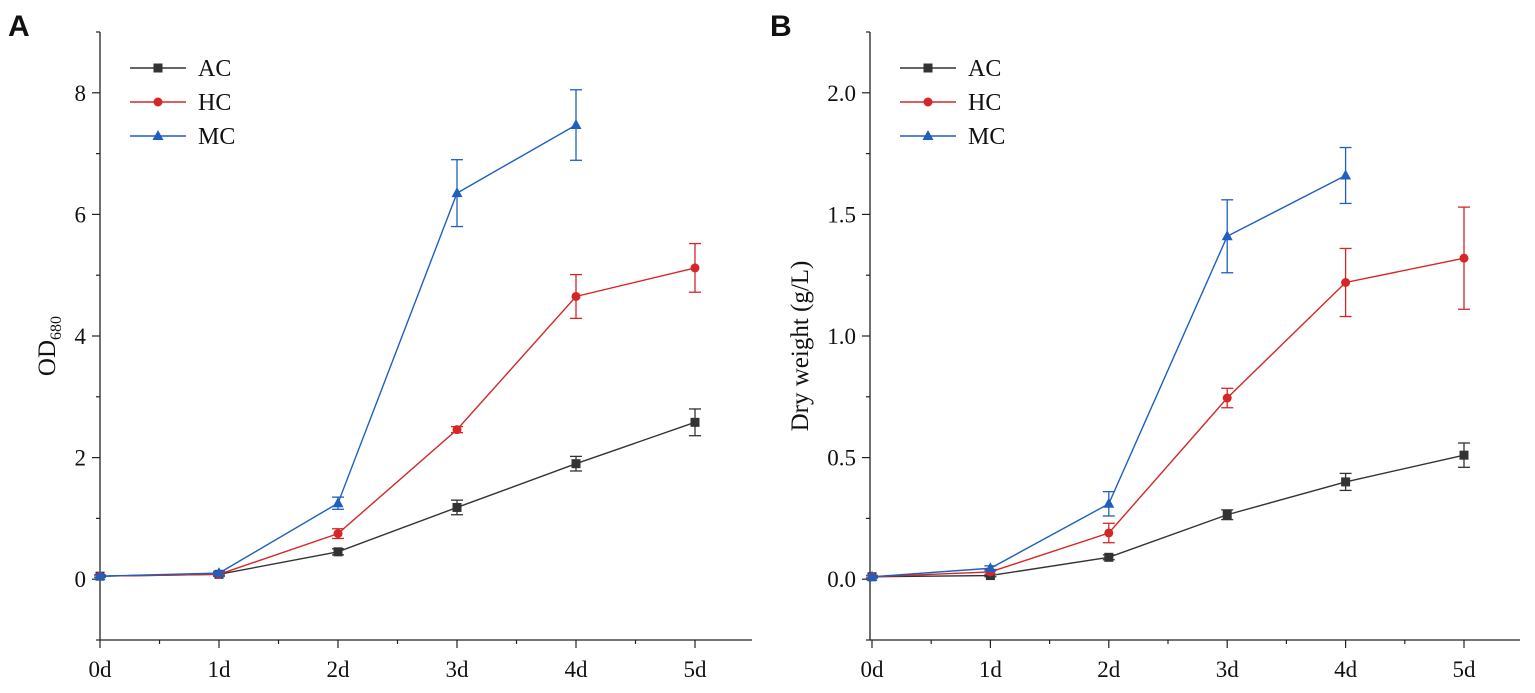  What do you see at coordinates (81, 93) in the screenshot?
I see `y-tick-label: 8` at bounding box center [81, 93].